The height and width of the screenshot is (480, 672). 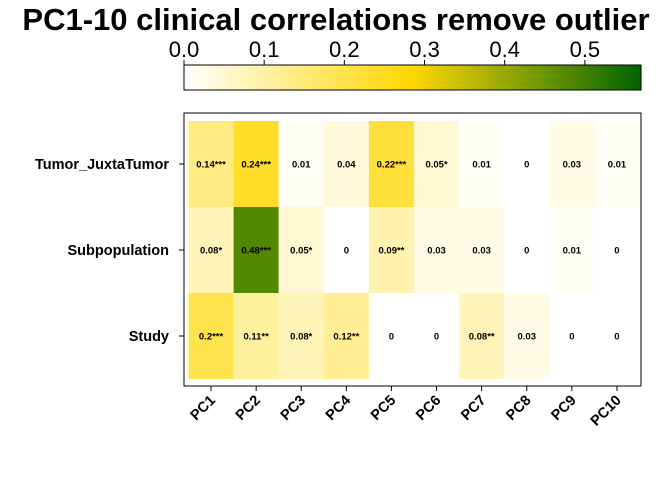 I want to click on cell-value-label: 0.48***, so click(x=256, y=251).